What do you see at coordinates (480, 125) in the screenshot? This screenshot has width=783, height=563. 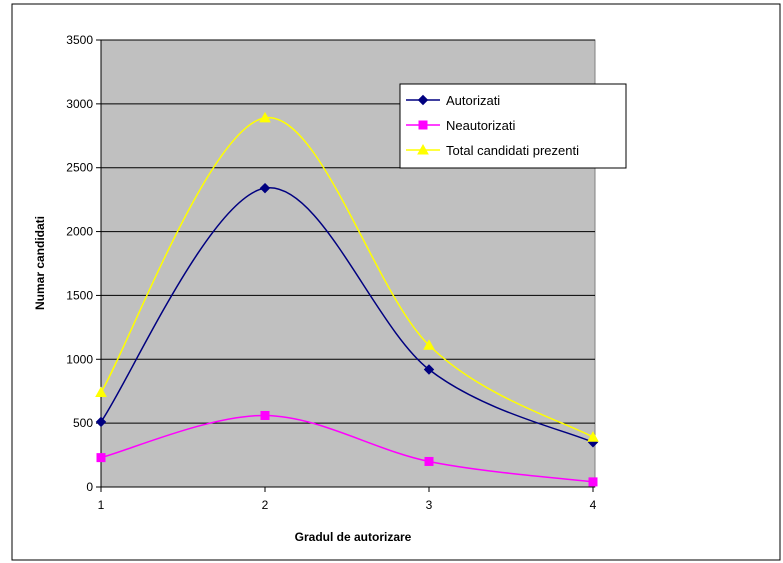 I see `legend-label: Neautorizati` at bounding box center [480, 125].